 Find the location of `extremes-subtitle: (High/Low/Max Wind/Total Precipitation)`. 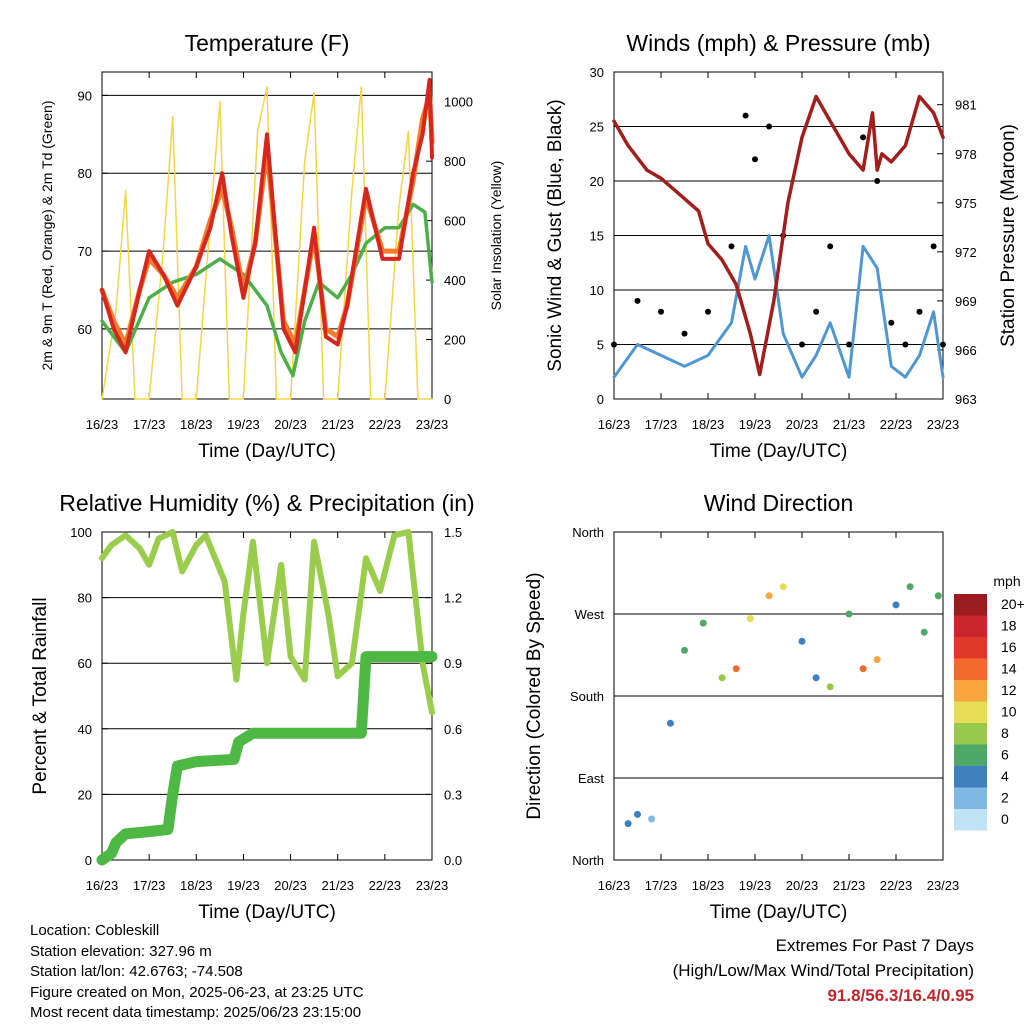

extremes-subtitle: (High/Low/Max Wind/Total Precipitation) is located at coordinates (823, 970).